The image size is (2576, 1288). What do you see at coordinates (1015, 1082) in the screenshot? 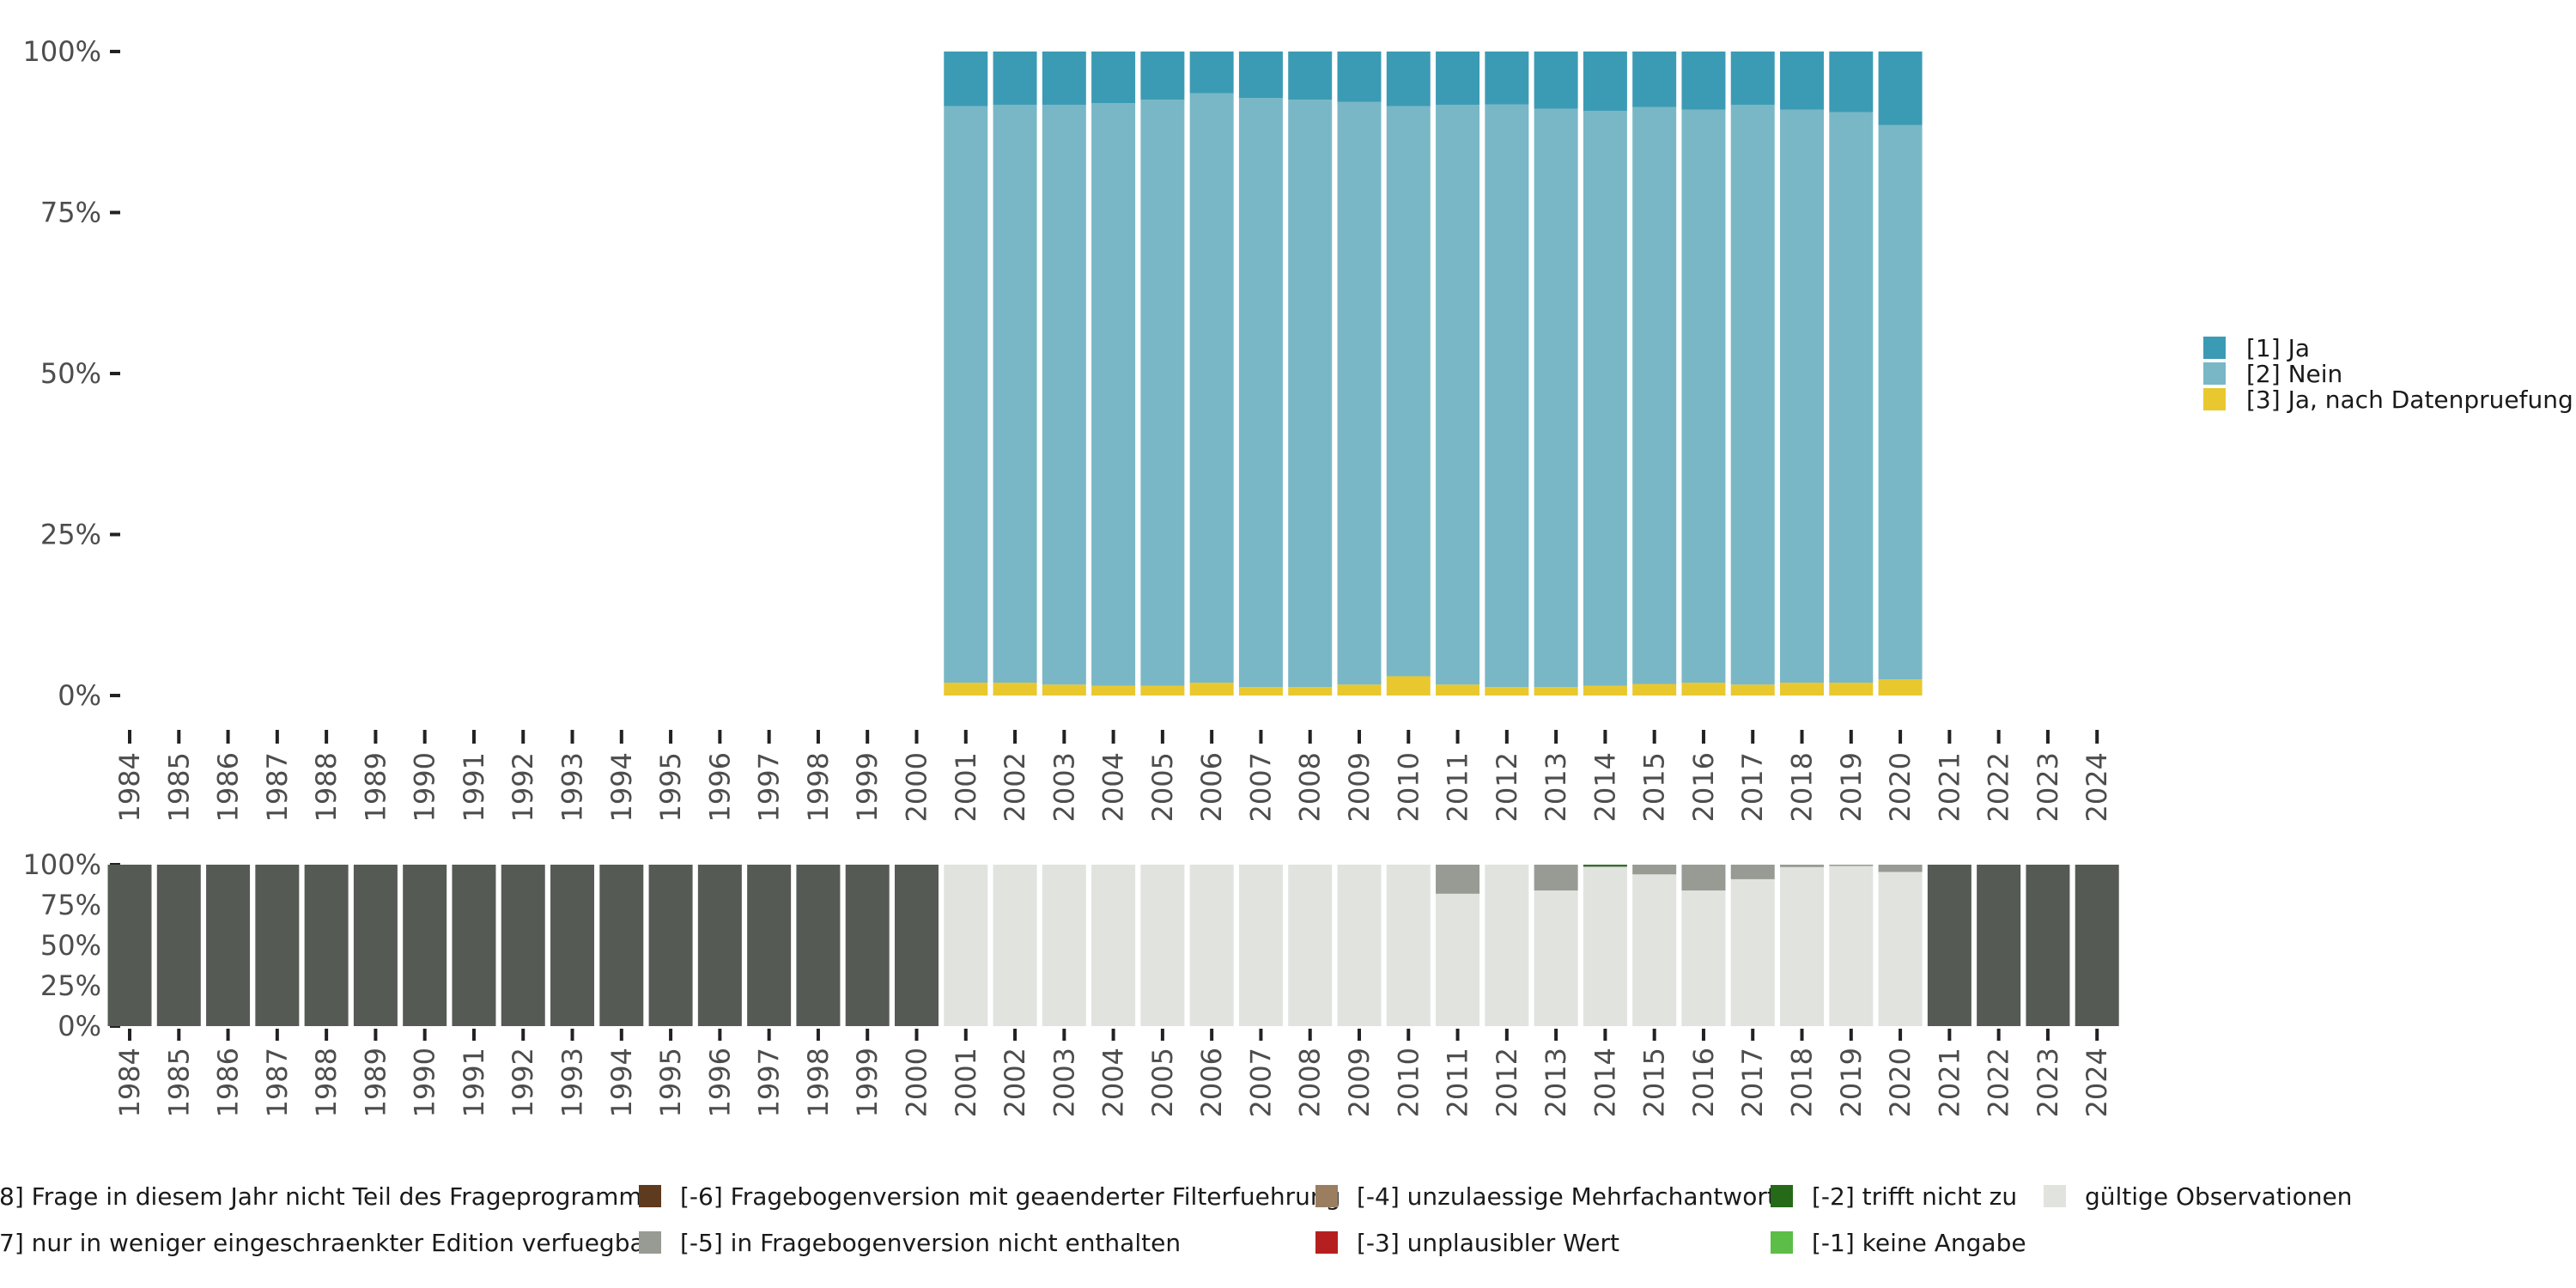
I see `missing-x-tick-label-2002: 2002` at bounding box center [1015, 1082].